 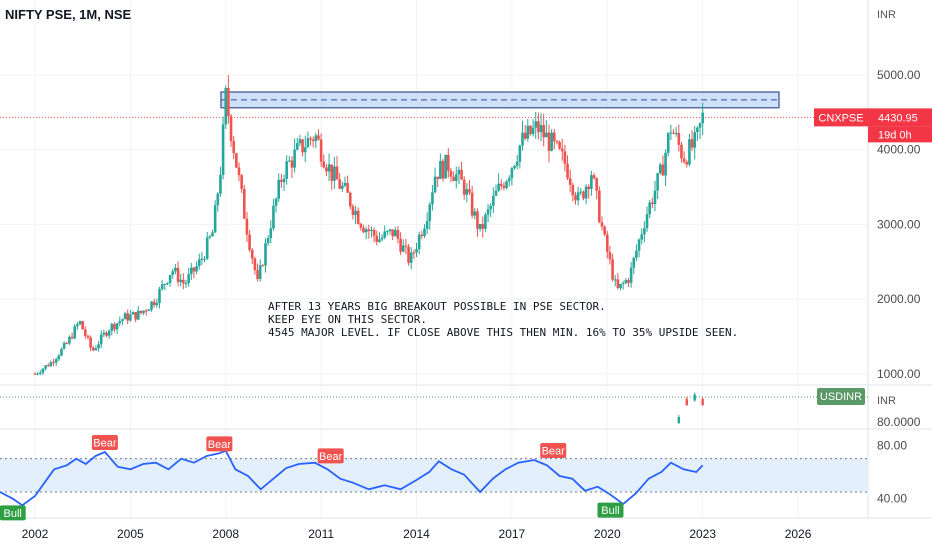 I want to click on annotation-line: KEEP EYE ON THIS SECTOR., so click(x=347, y=319).